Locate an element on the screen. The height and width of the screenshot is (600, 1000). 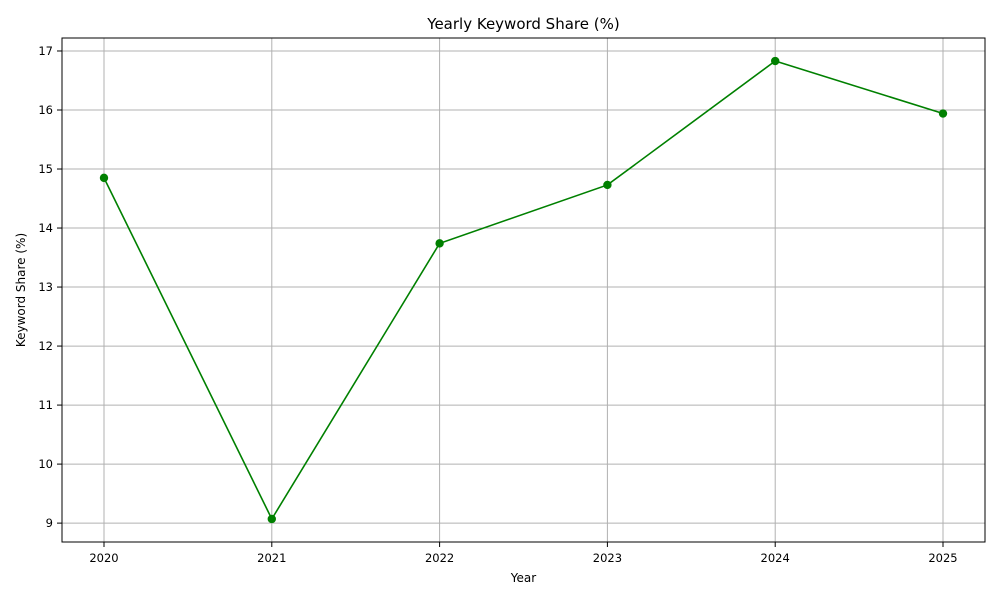
x-tick-label: 2020 is located at coordinates (103, 558).